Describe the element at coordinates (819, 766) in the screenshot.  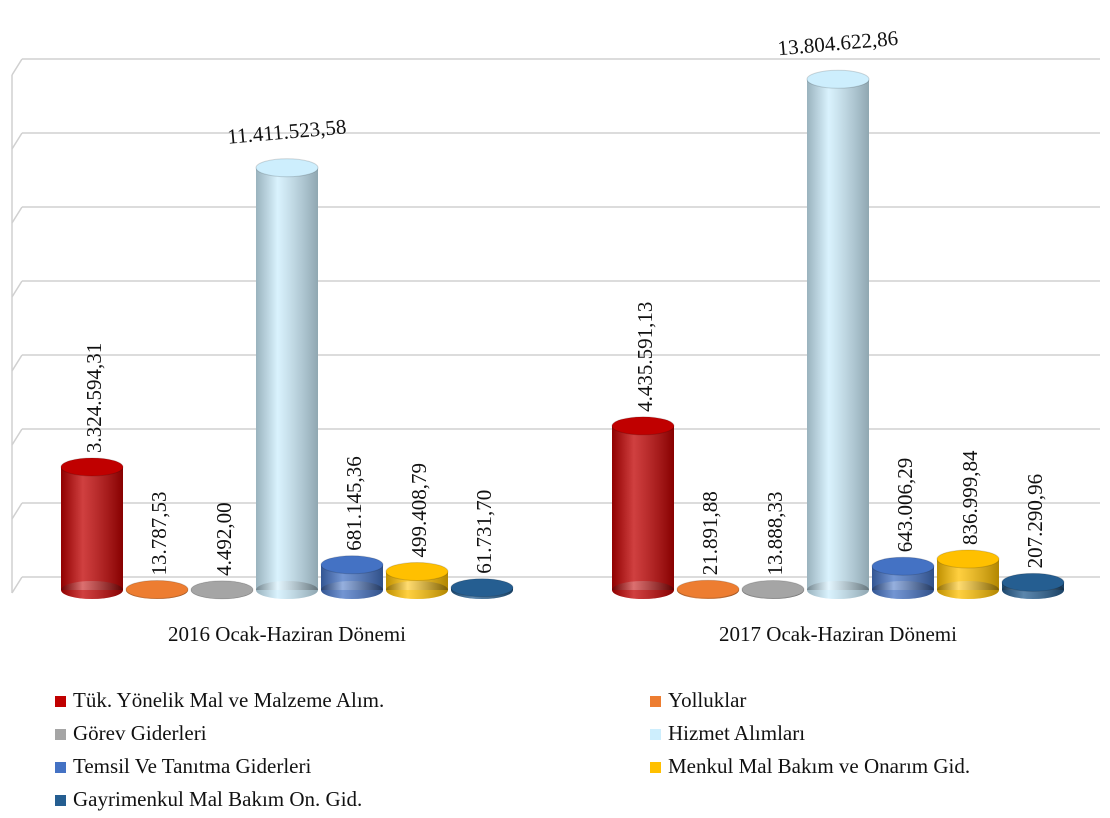
I see `legend-label: Menkul Mal Bakım ve Onarım Gid.` at that location.